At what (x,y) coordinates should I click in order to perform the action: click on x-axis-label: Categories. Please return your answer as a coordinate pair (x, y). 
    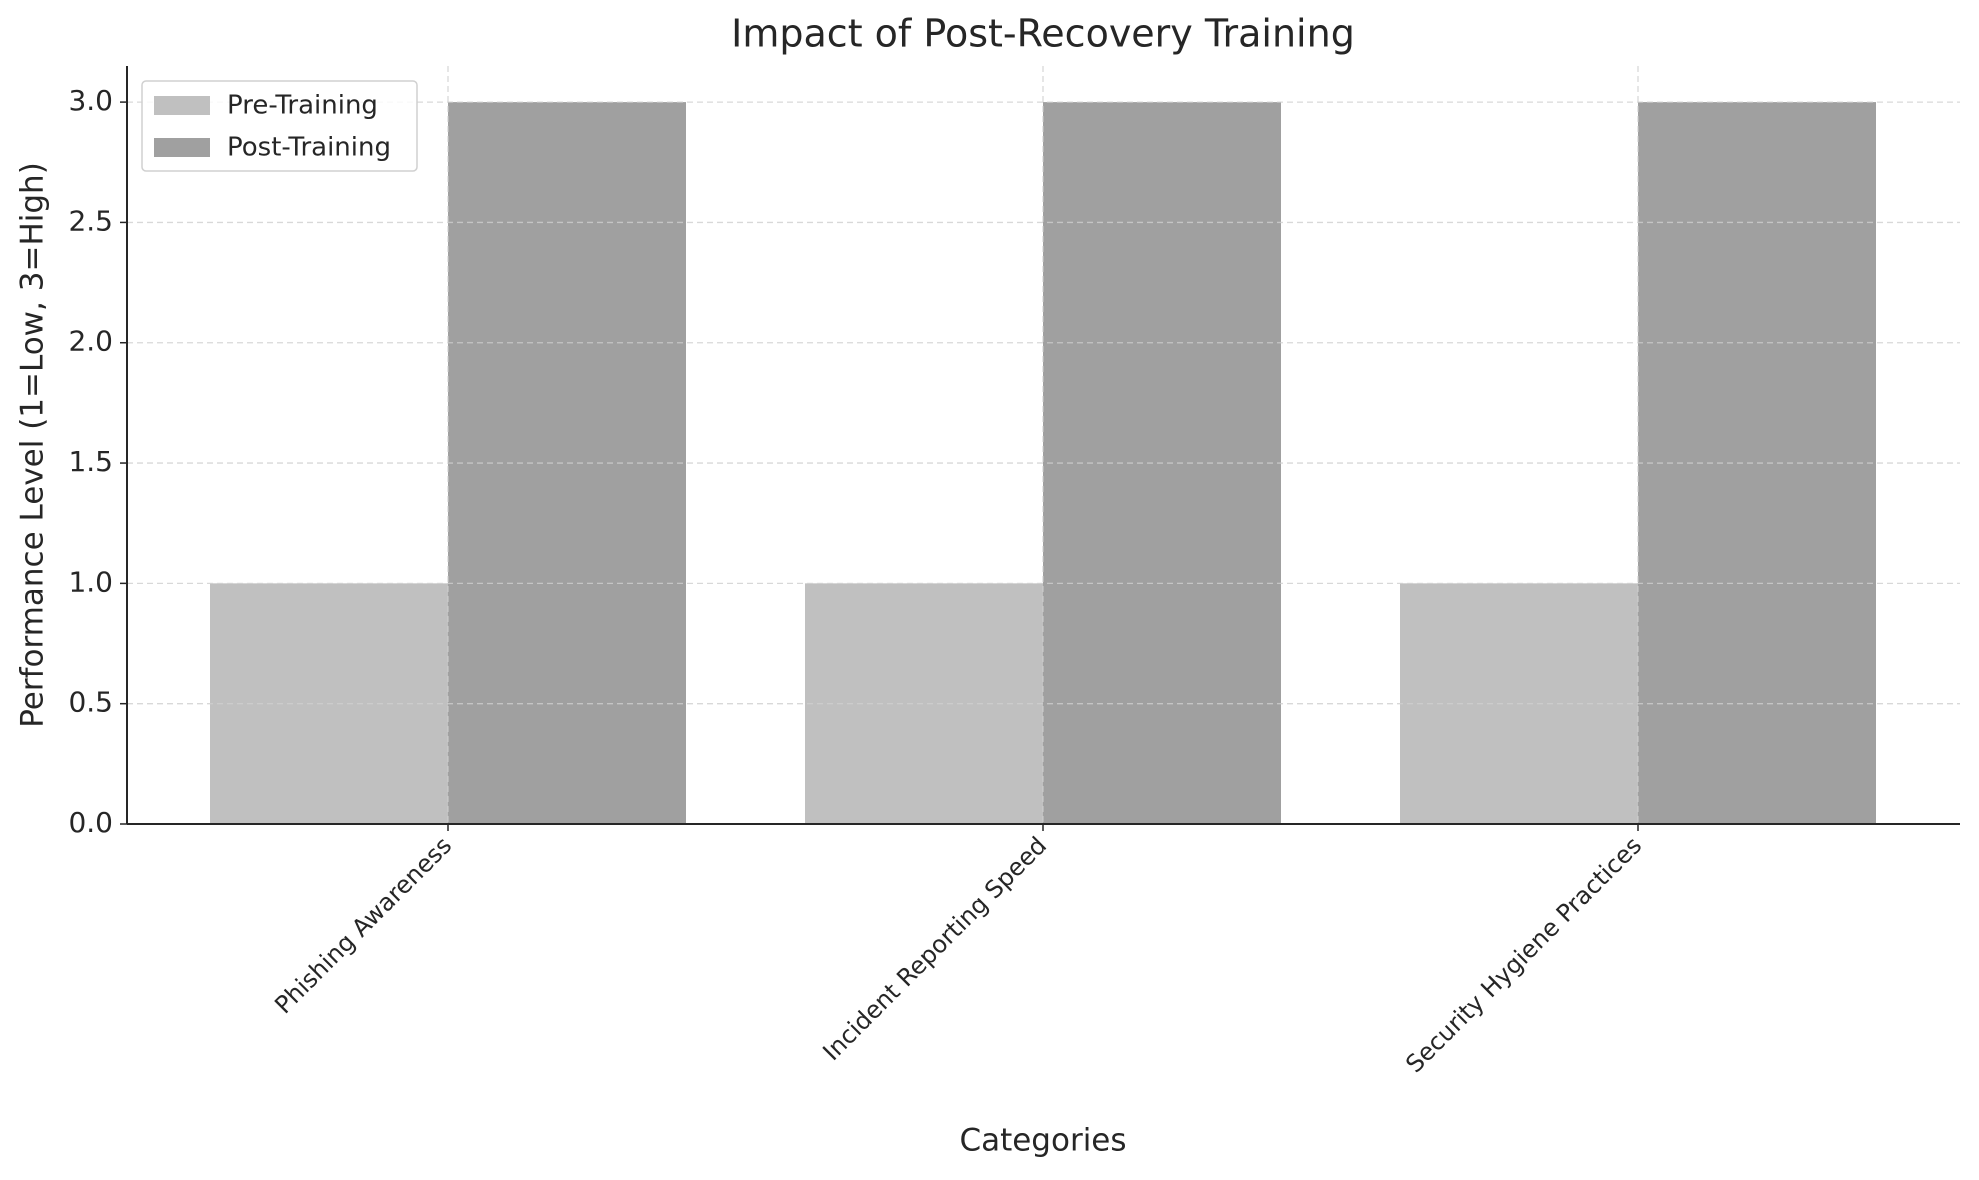
    Looking at the image, I should click on (1042, 1141).